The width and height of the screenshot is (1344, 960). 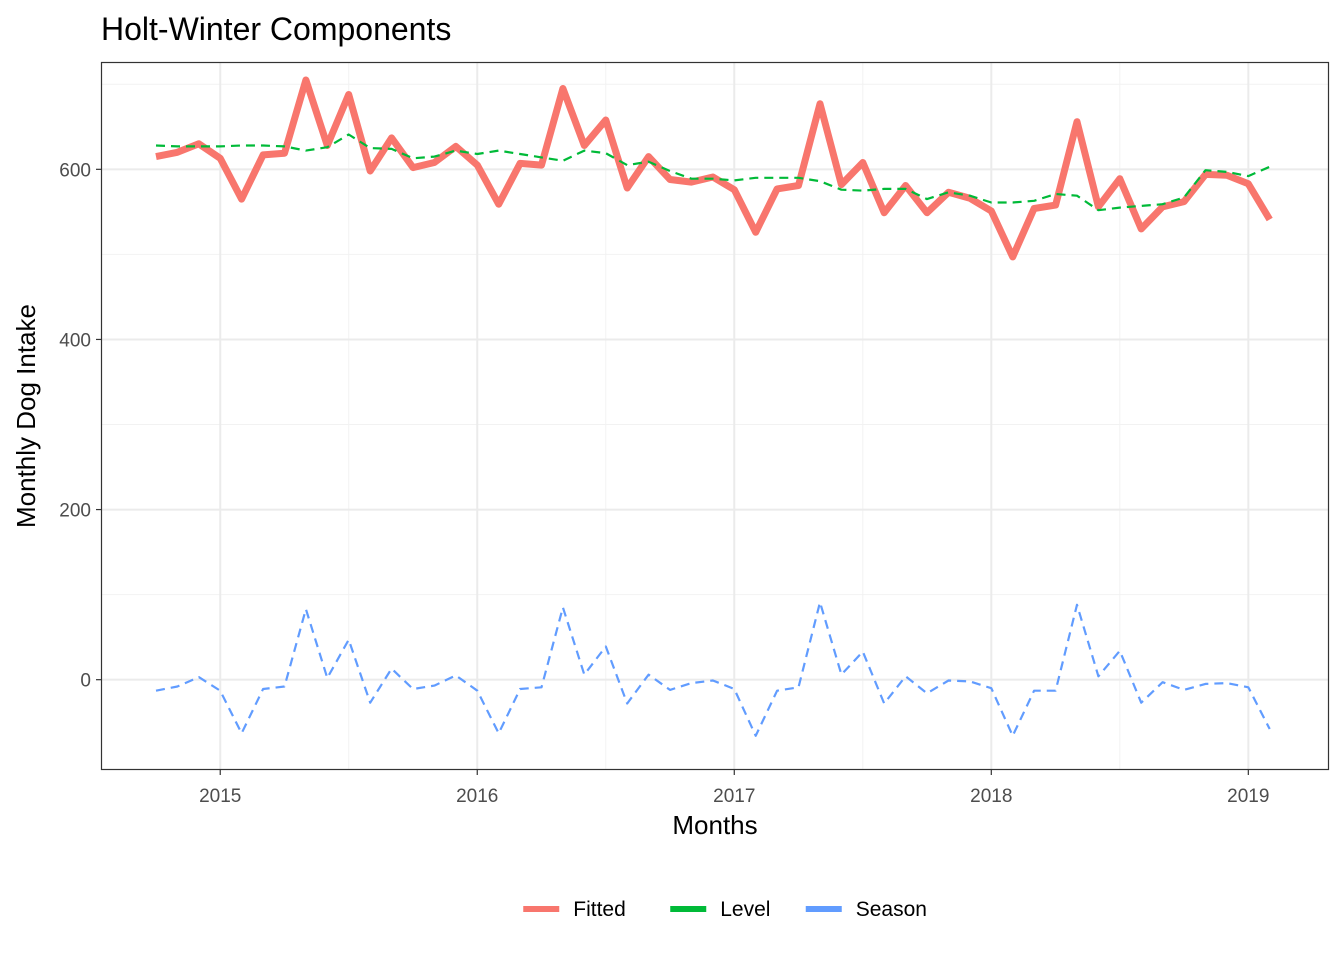 What do you see at coordinates (80, 426) in the screenshot?
I see `y-axis: 0 200 400 600` at bounding box center [80, 426].